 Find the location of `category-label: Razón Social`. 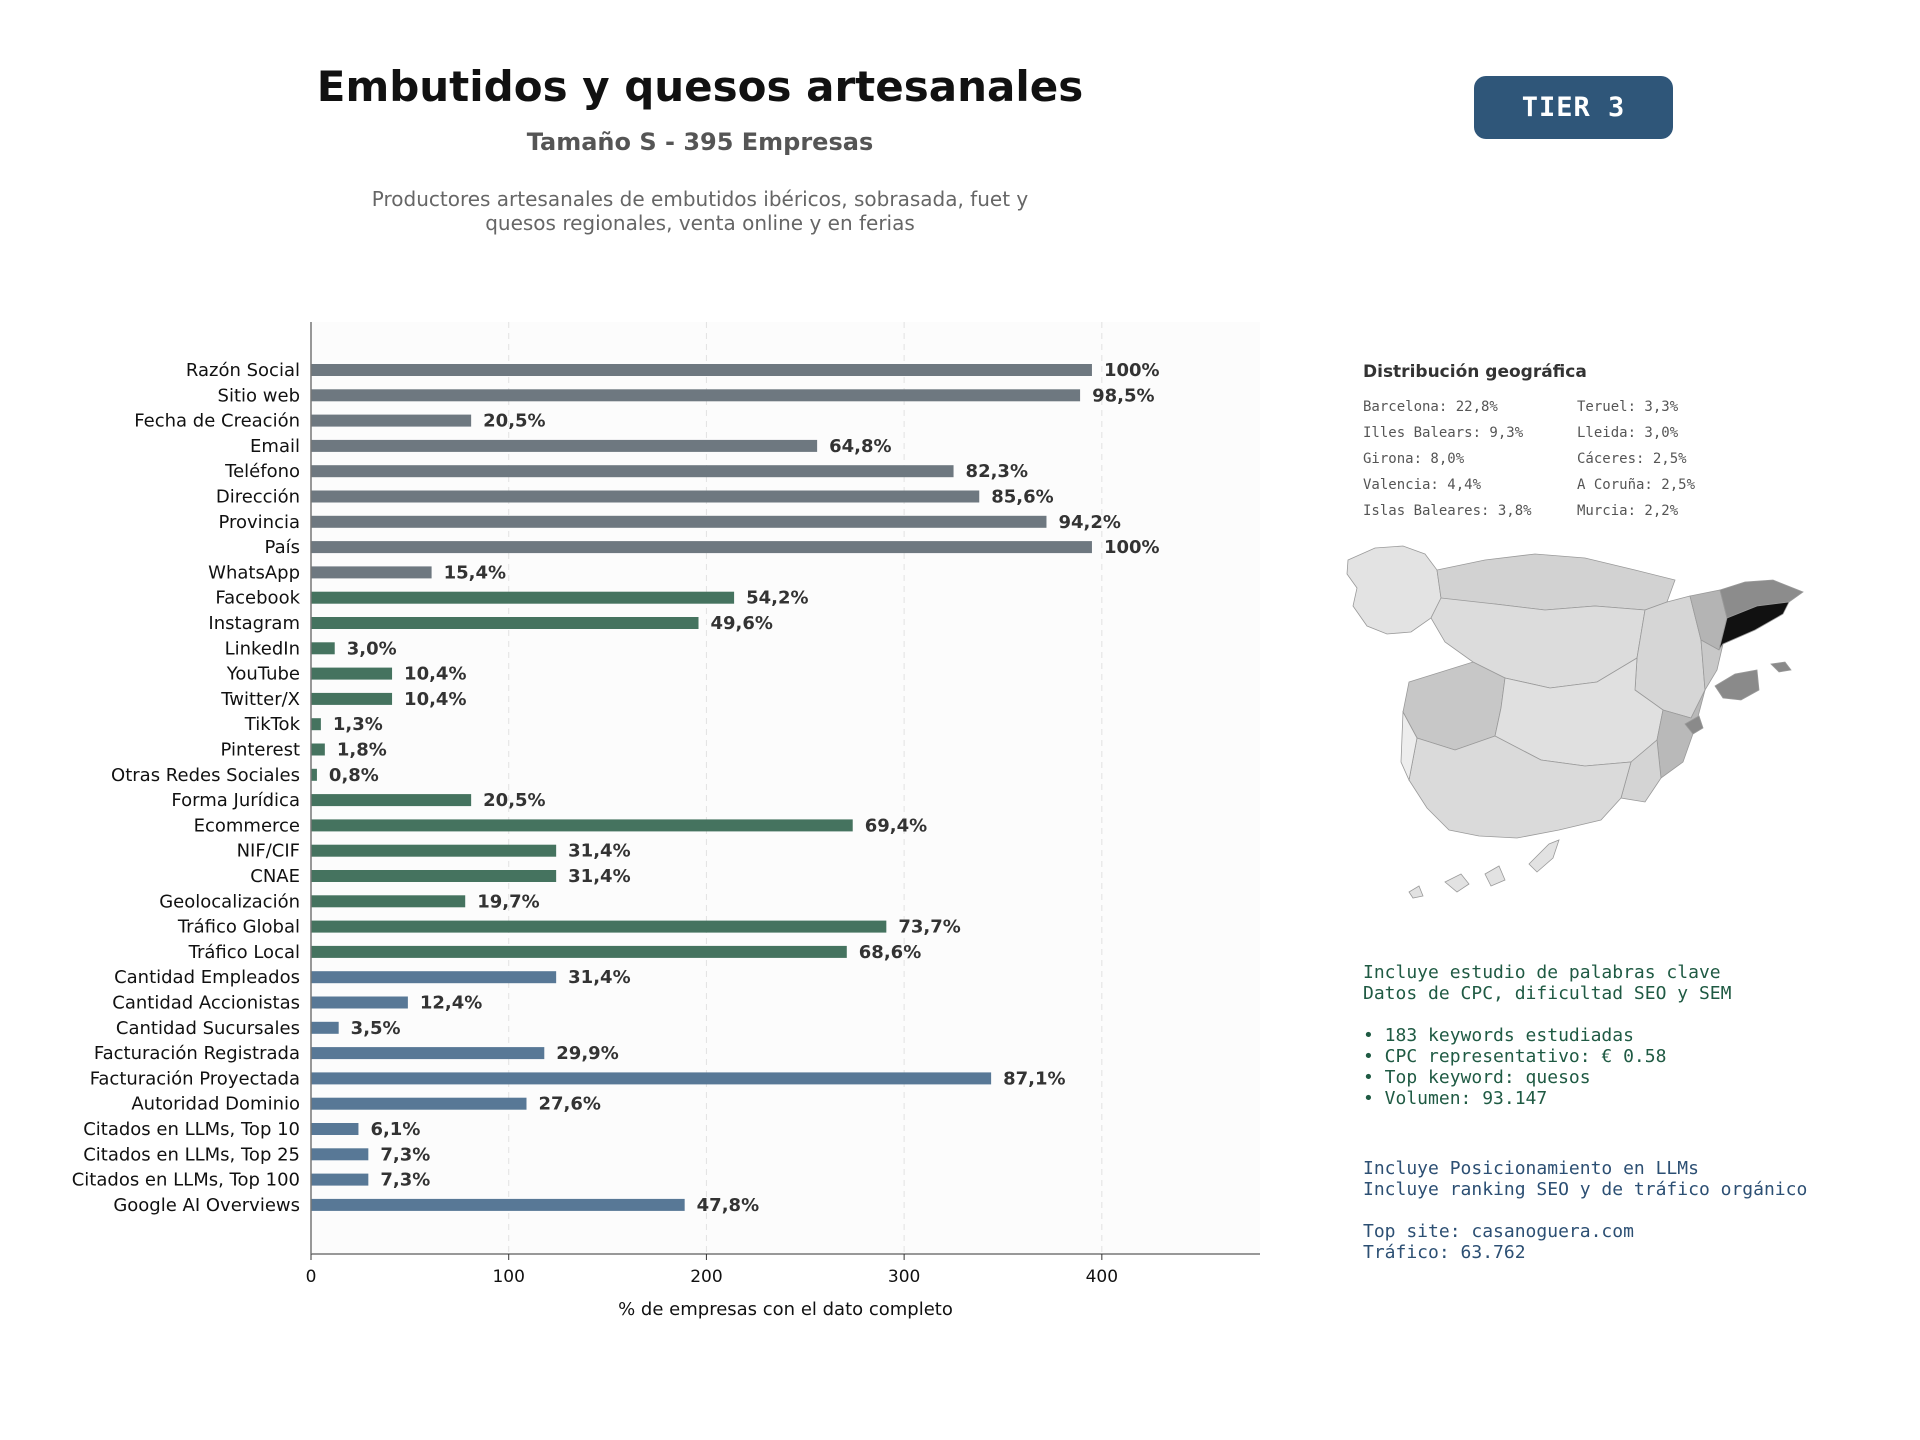

category-label: Razón Social is located at coordinates (243, 370).